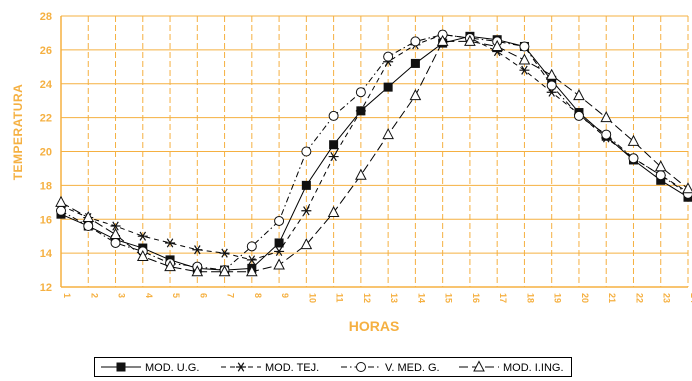 This screenshot has width=692, height=381. Describe the element at coordinates (258, 295) in the screenshot. I see `x-tick-label: 8` at that location.